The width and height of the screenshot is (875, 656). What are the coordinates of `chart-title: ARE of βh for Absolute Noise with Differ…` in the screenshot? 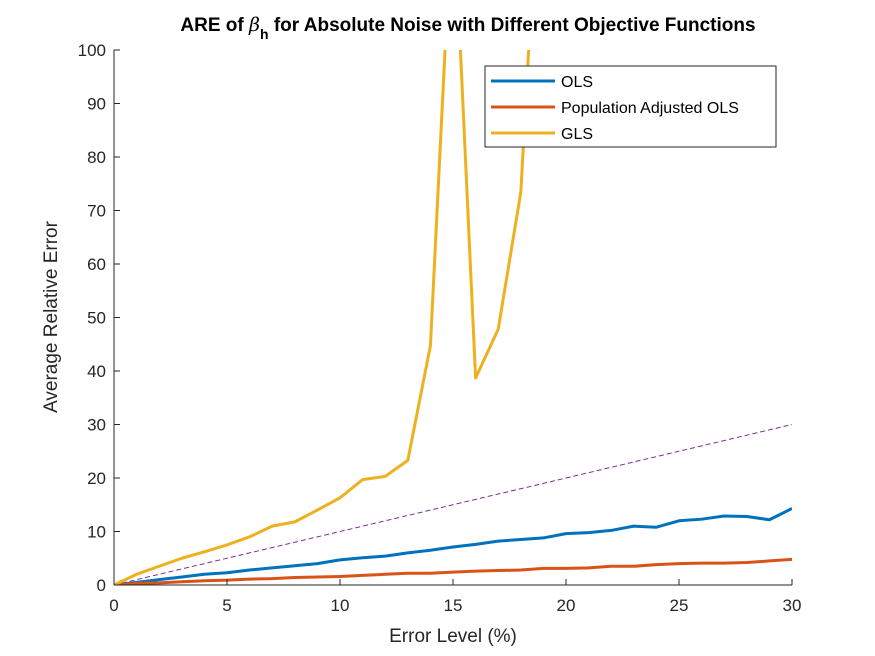 It's located at (467, 28).